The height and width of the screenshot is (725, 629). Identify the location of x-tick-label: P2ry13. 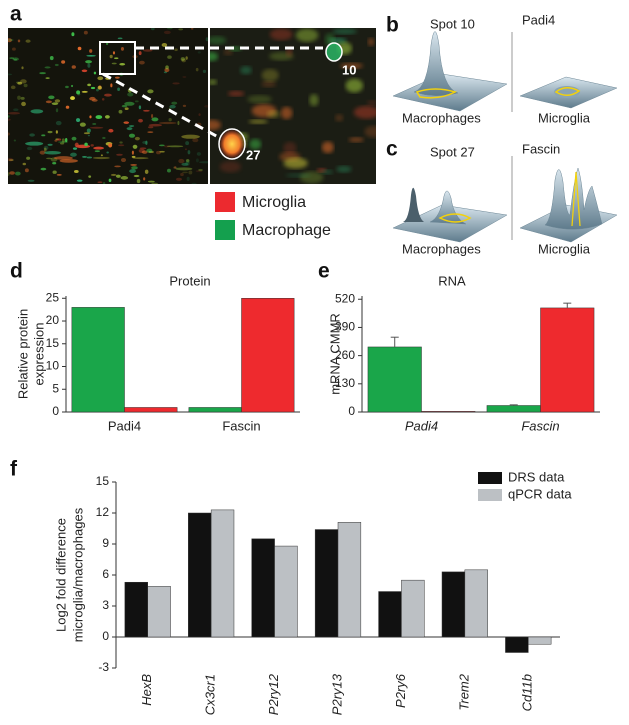
(336, 694).